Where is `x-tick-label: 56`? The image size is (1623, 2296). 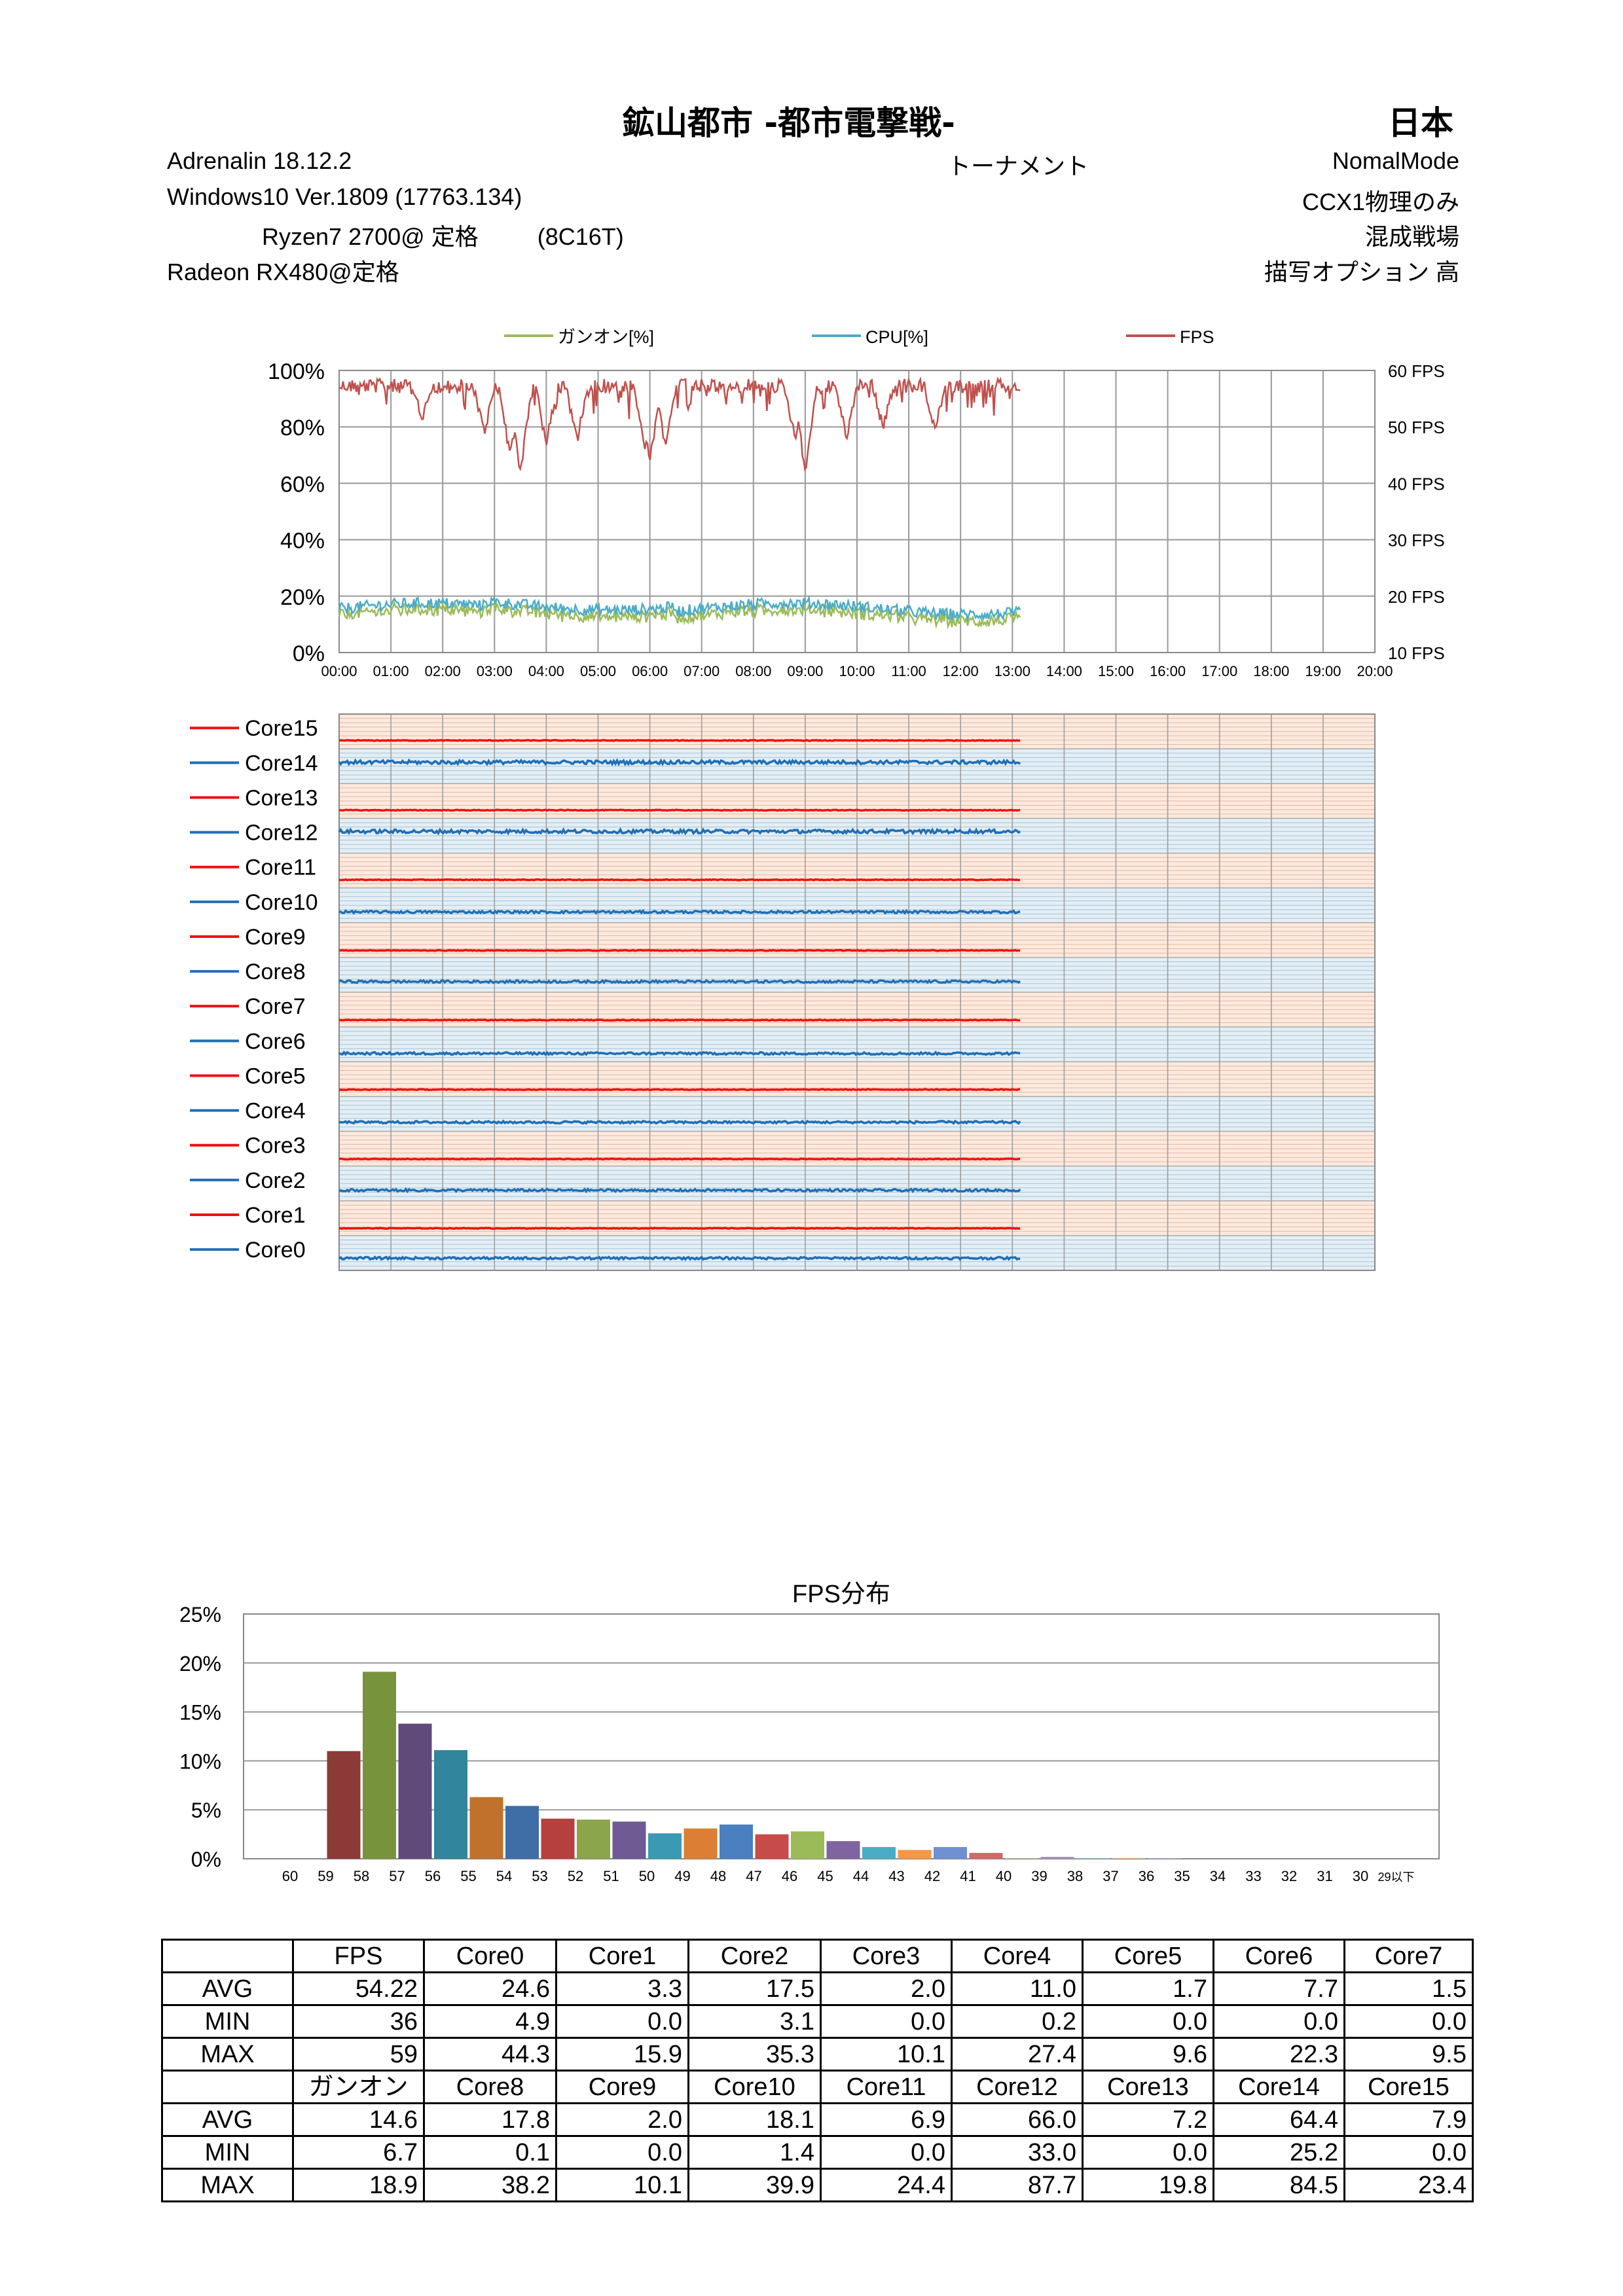 x-tick-label: 56 is located at coordinates (433, 1876).